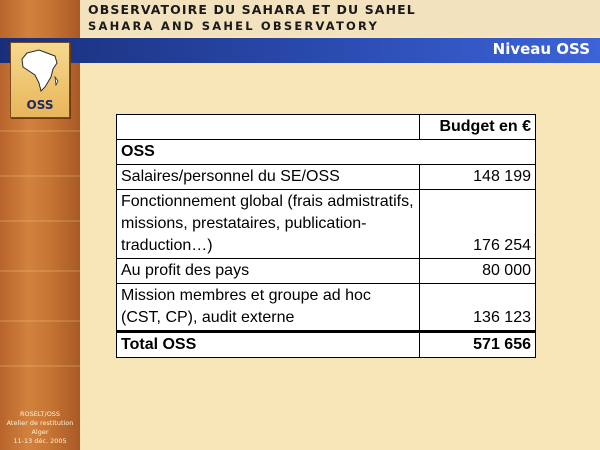 This screenshot has width=600, height=450. I want to click on row-value: 176 254, so click(477, 224).